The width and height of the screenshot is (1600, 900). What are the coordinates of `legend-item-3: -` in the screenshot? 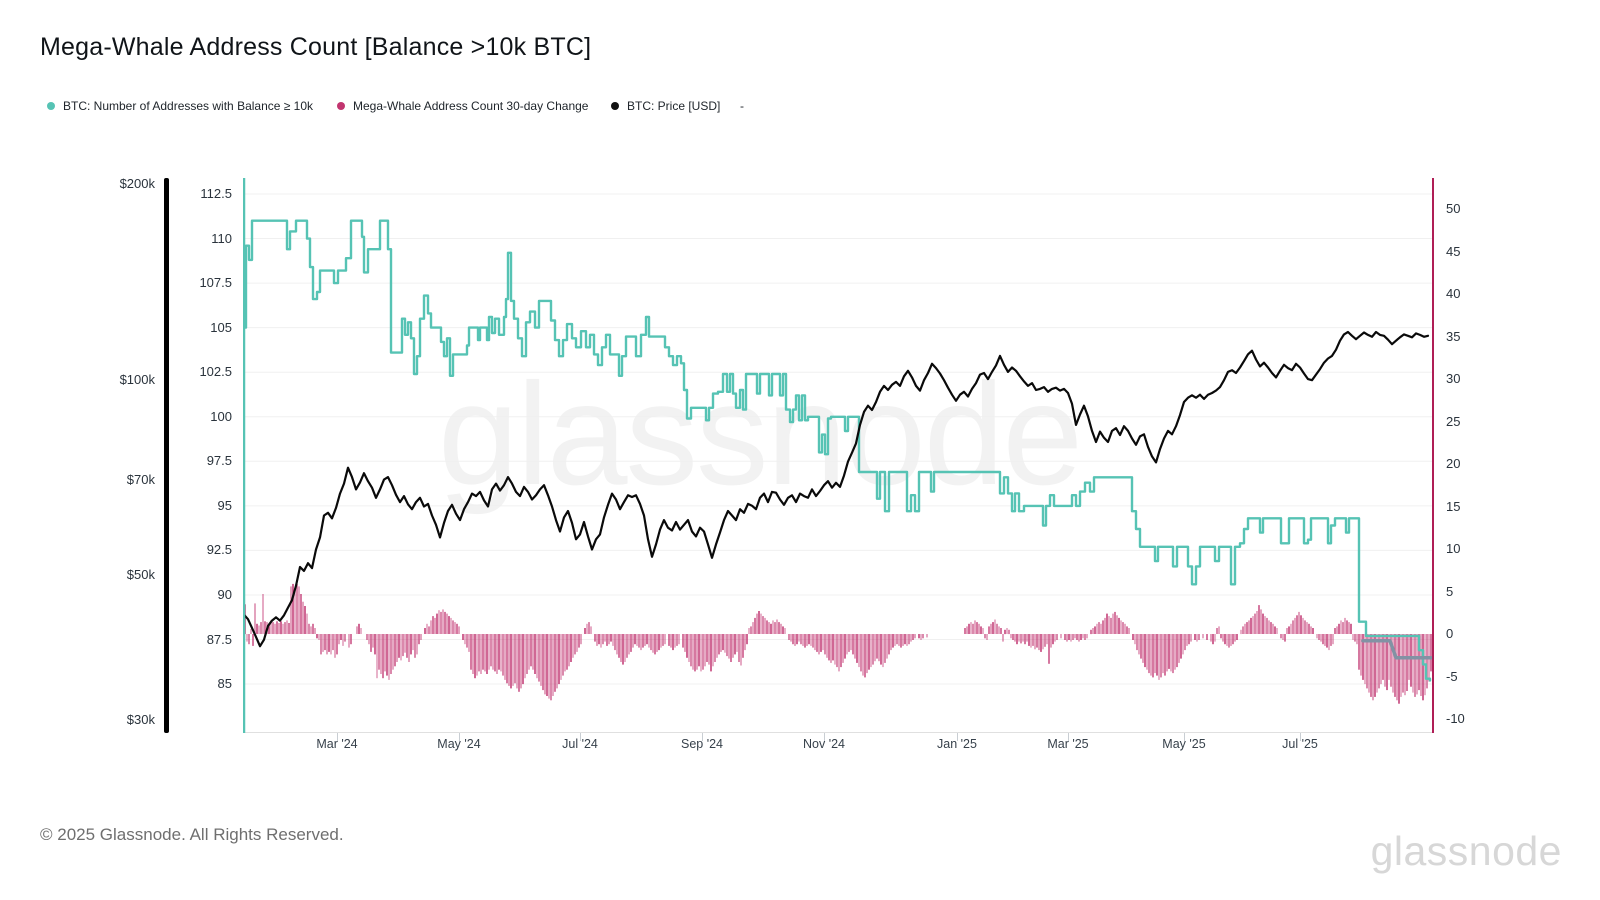 It's located at (742, 106).